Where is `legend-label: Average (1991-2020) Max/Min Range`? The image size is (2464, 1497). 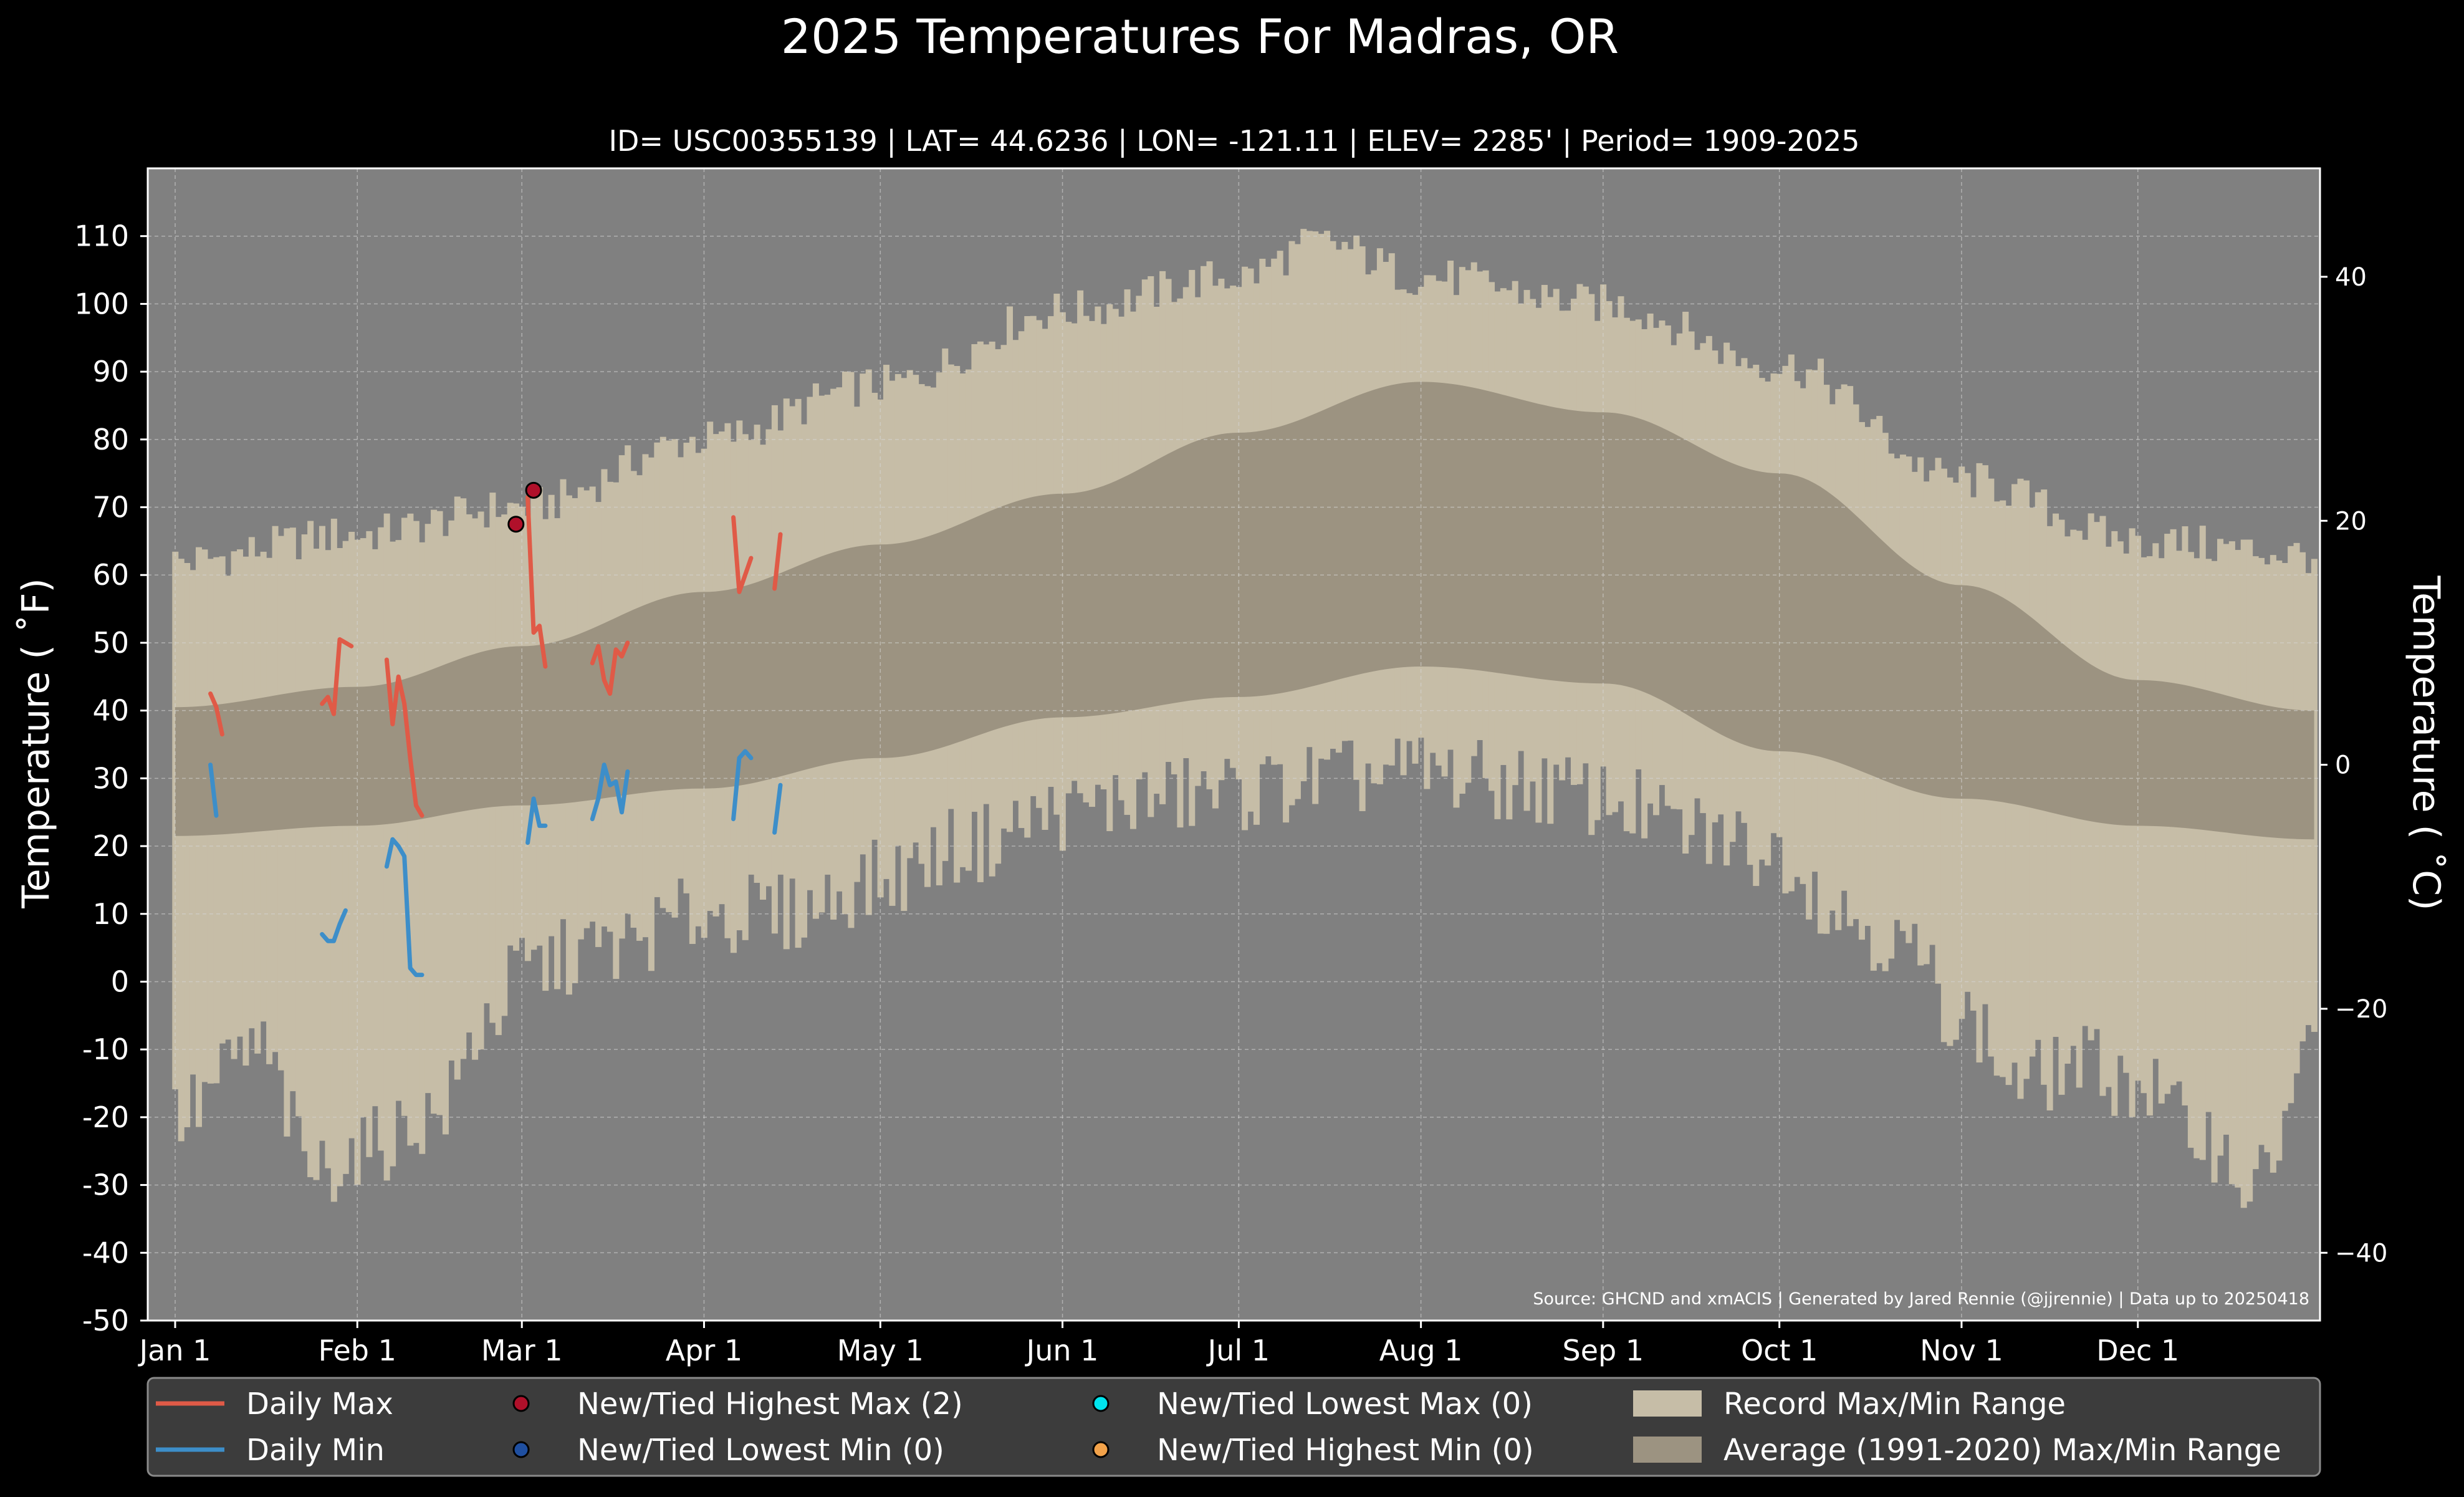
legend-label: Average (1991-2020) Max/Min Range is located at coordinates (2002, 1450).